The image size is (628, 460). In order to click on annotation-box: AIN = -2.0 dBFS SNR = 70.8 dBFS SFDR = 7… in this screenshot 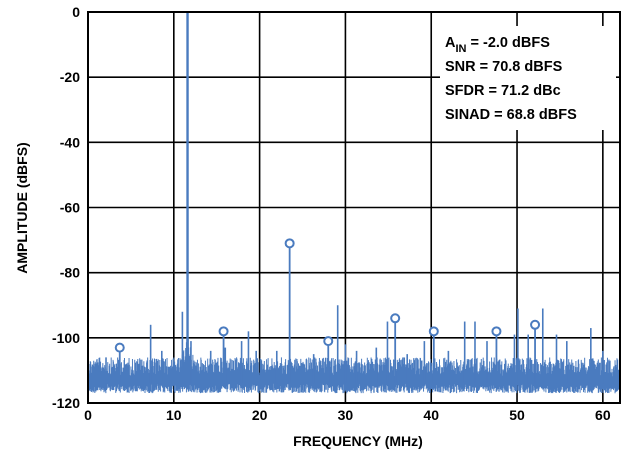, I will do `click(528, 78)`.